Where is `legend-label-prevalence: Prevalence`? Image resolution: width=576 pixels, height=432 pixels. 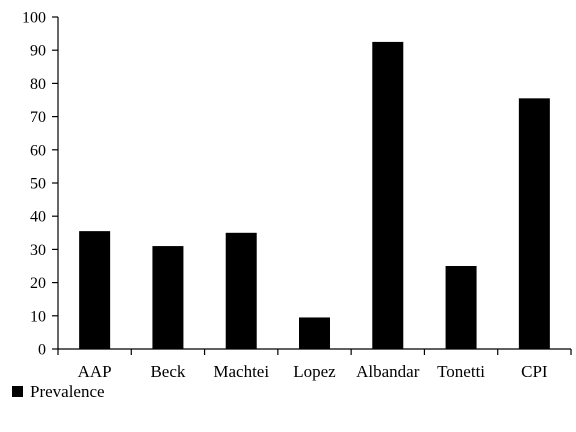
legend-label-prevalence: Prevalence is located at coordinates (67, 391).